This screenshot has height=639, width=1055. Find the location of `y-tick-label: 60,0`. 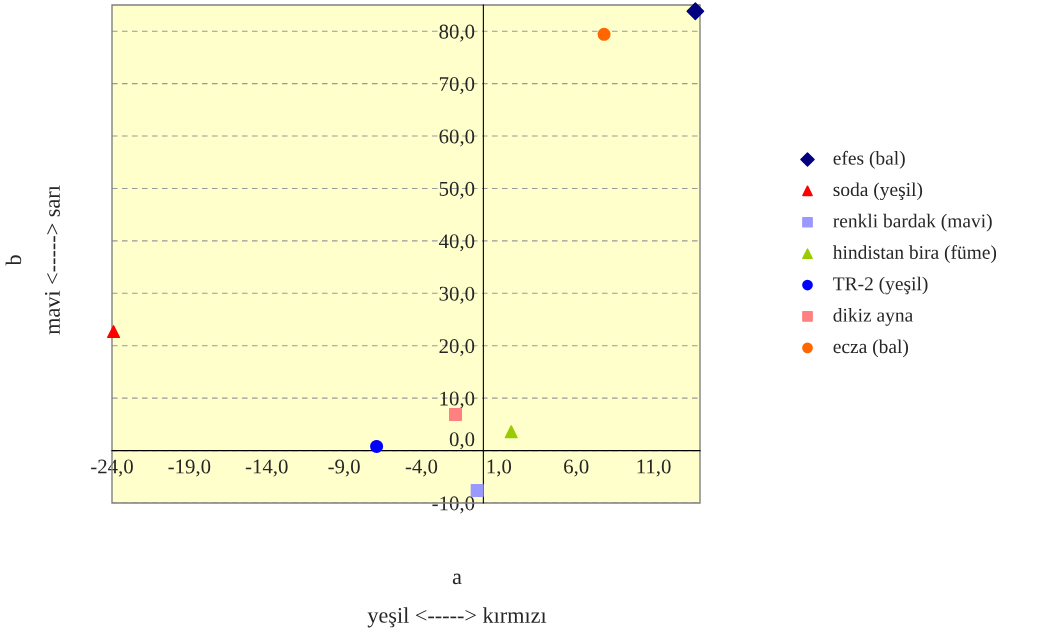

y-tick-label: 60,0 is located at coordinates (457, 138).